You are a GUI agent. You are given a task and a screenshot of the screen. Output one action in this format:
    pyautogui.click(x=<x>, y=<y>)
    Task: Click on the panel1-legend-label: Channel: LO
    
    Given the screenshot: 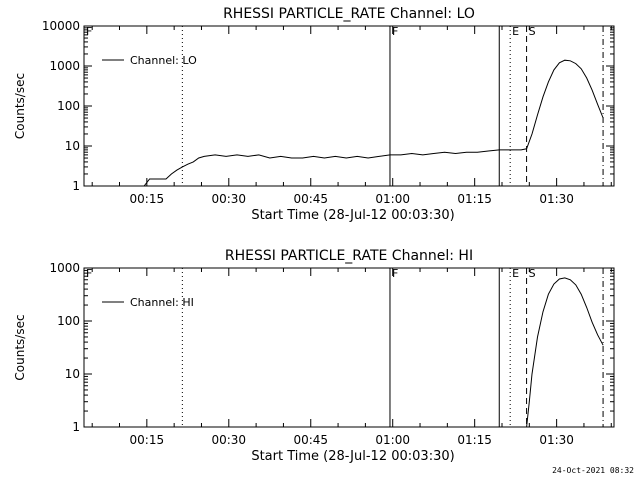 What is the action you would take?
    pyautogui.click(x=163, y=60)
    